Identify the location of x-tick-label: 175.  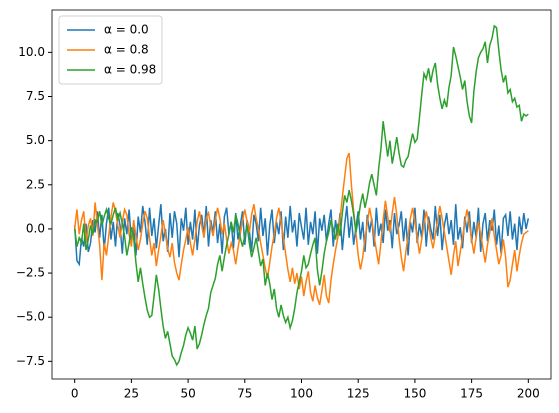
(471, 394).